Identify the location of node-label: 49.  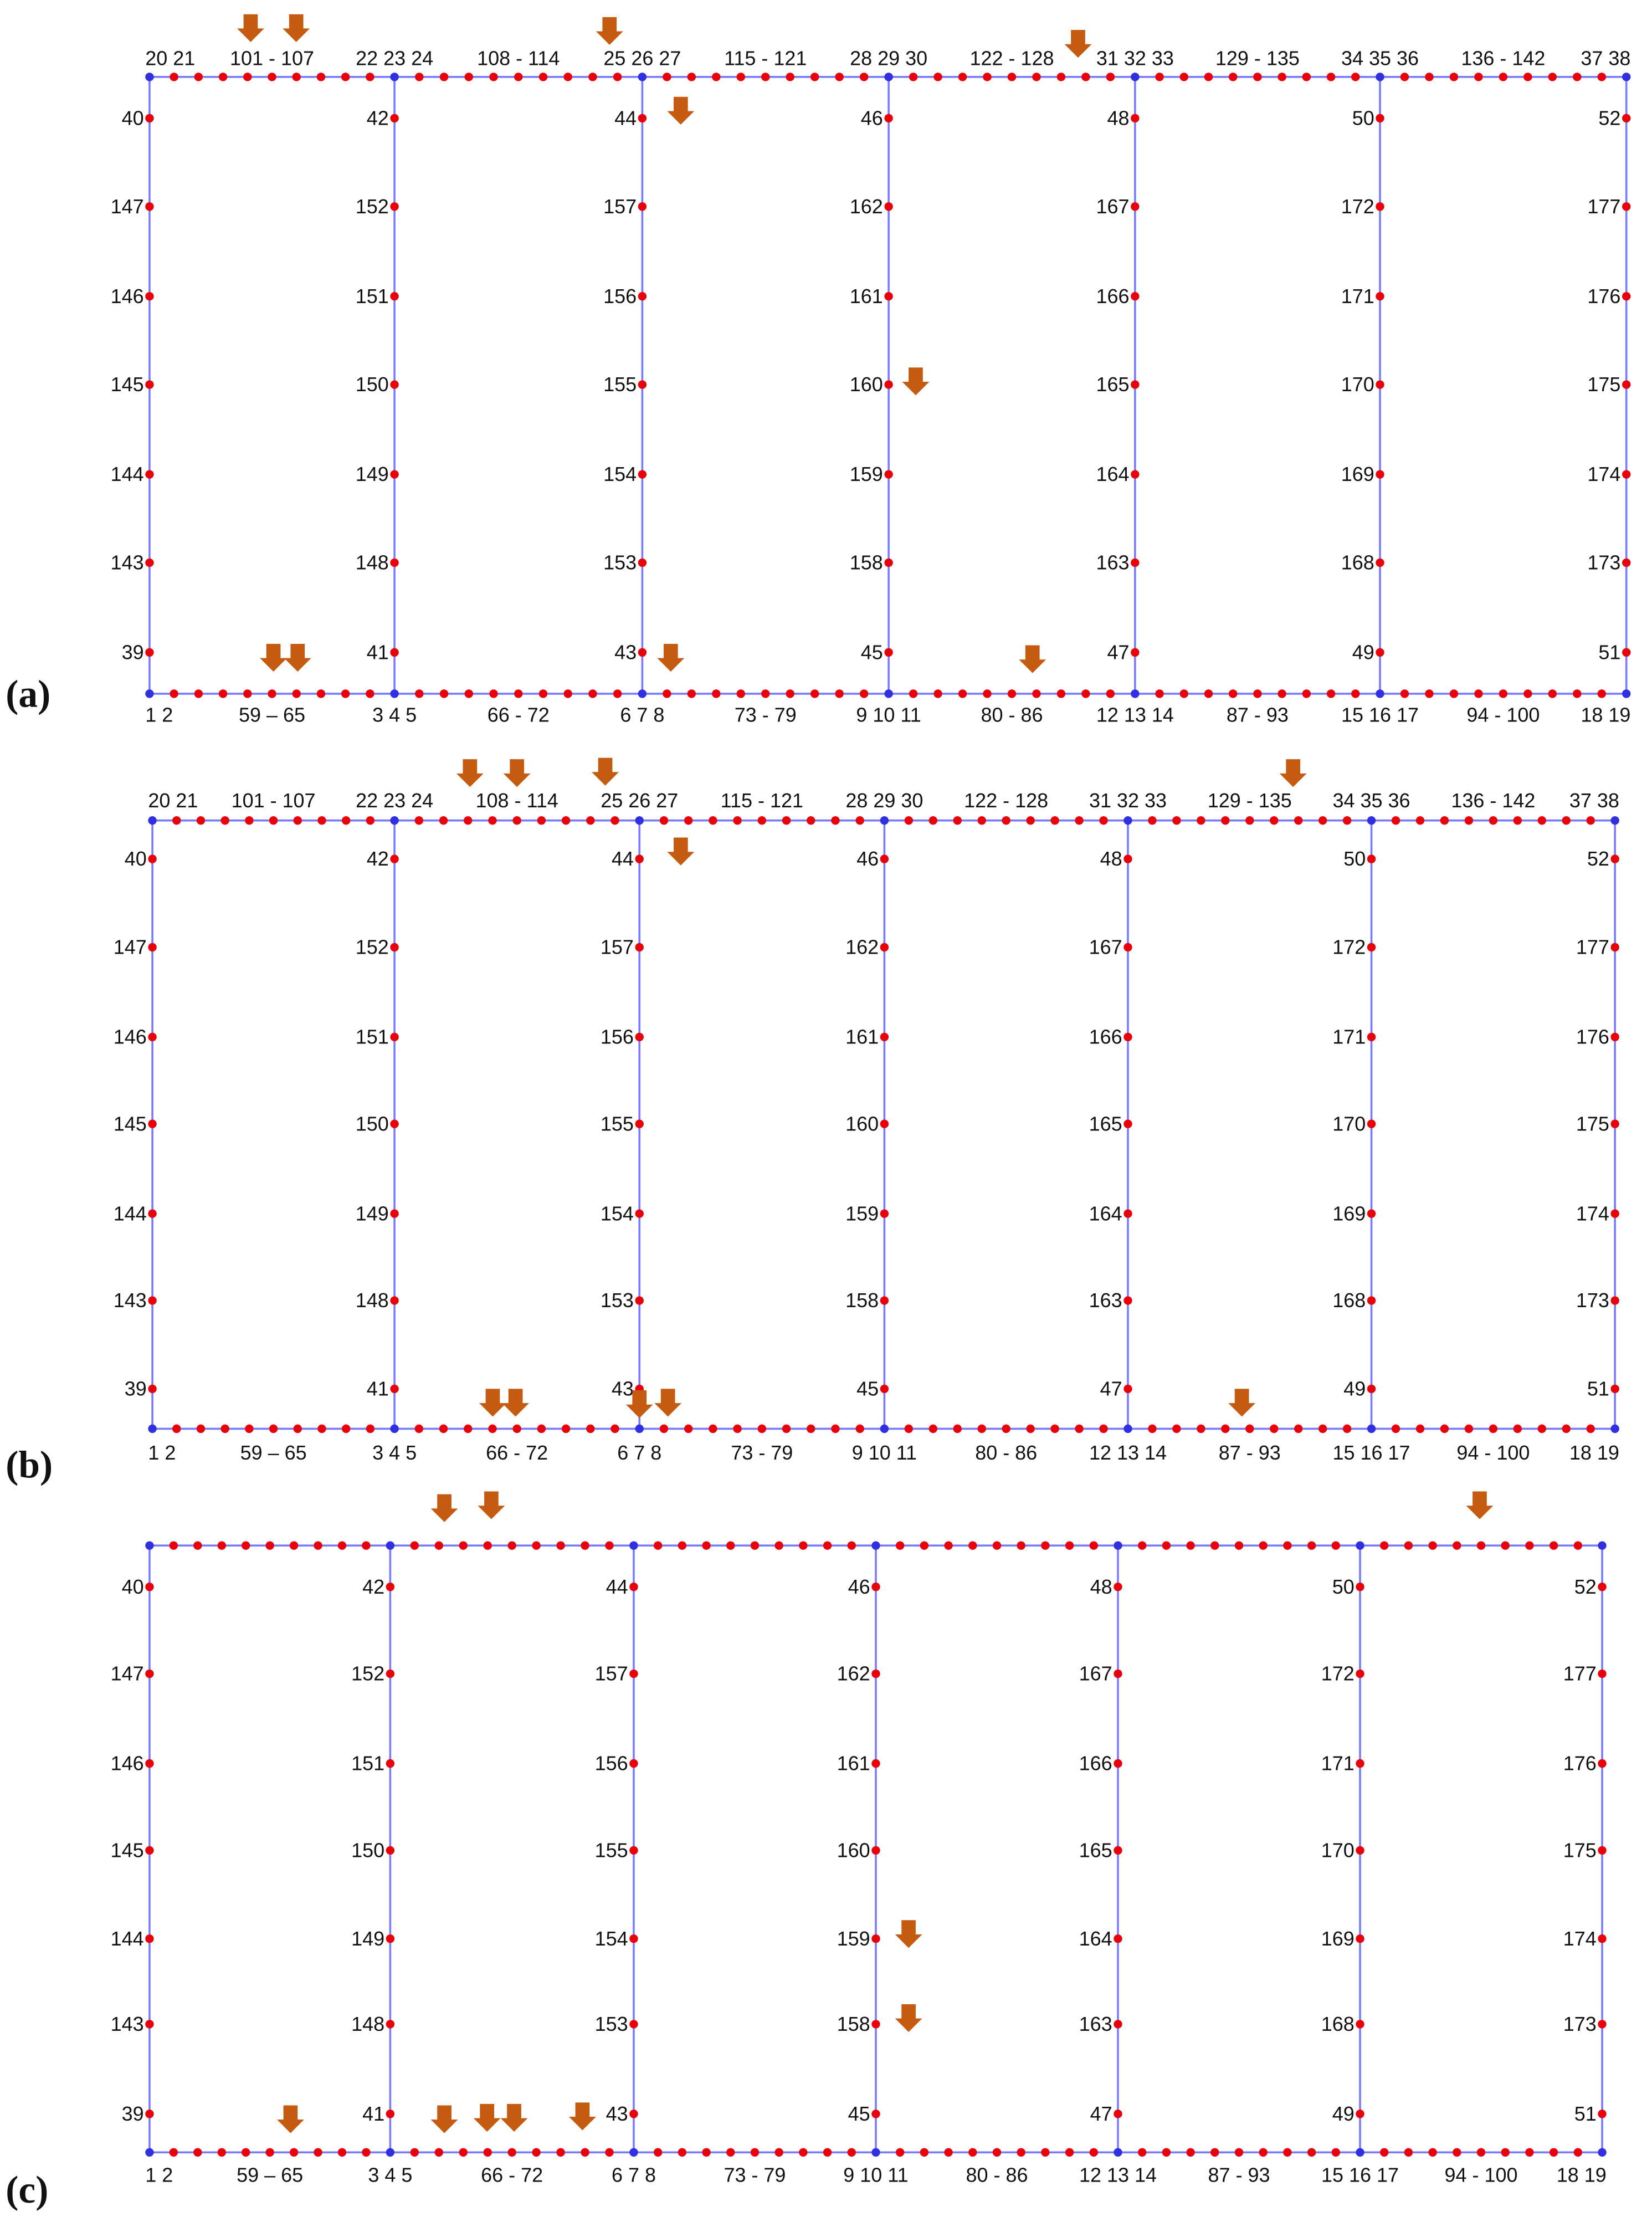
(1363, 652).